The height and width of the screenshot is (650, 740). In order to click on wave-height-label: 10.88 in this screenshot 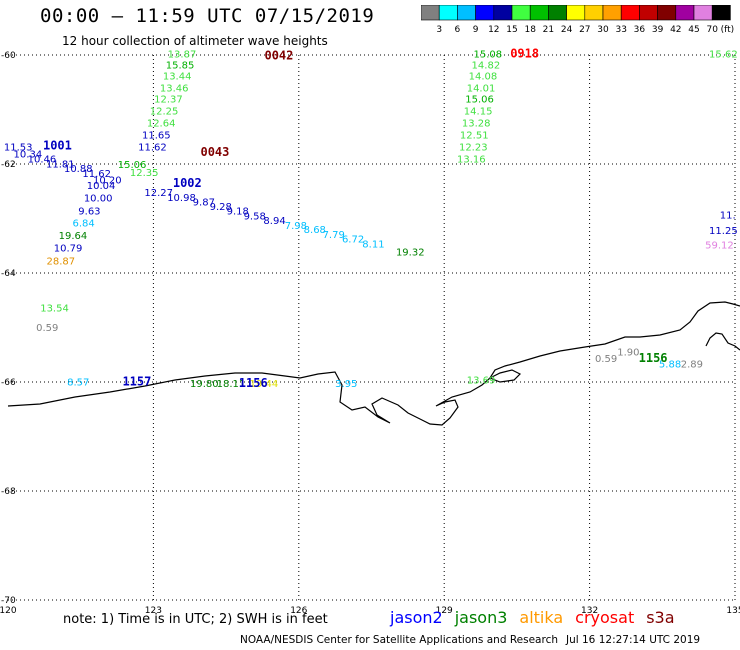, I will do `click(78, 169)`.